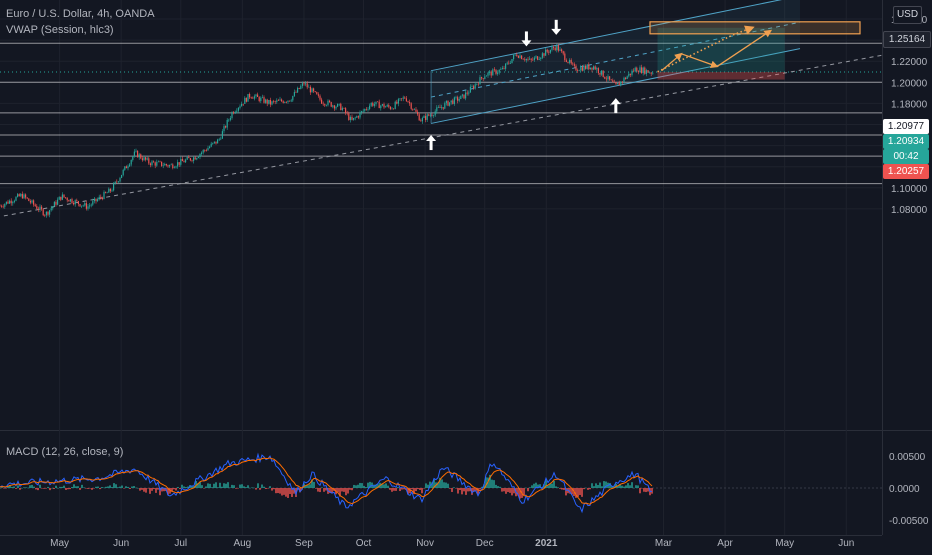  What do you see at coordinates (80, 14) in the screenshot?
I see `symbol-title: Euro / U.S. Dollar, 4h, OANDA` at bounding box center [80, 14].